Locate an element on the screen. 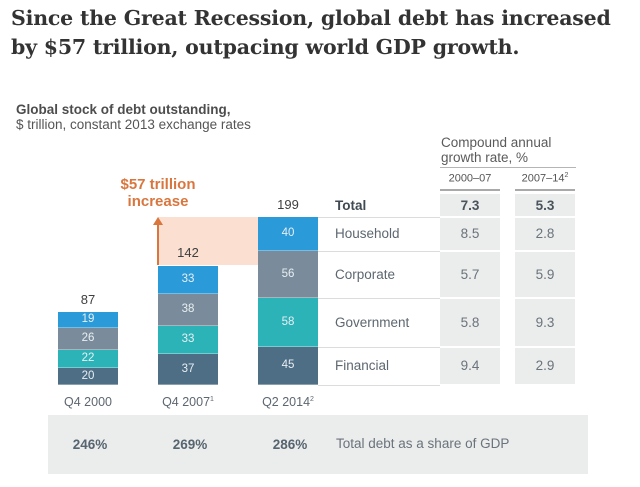 This screenshot has width=640, height=487. chart-subtitle: $ trillion, constant 2013 exchange rates is located at coordinates (133, 124).